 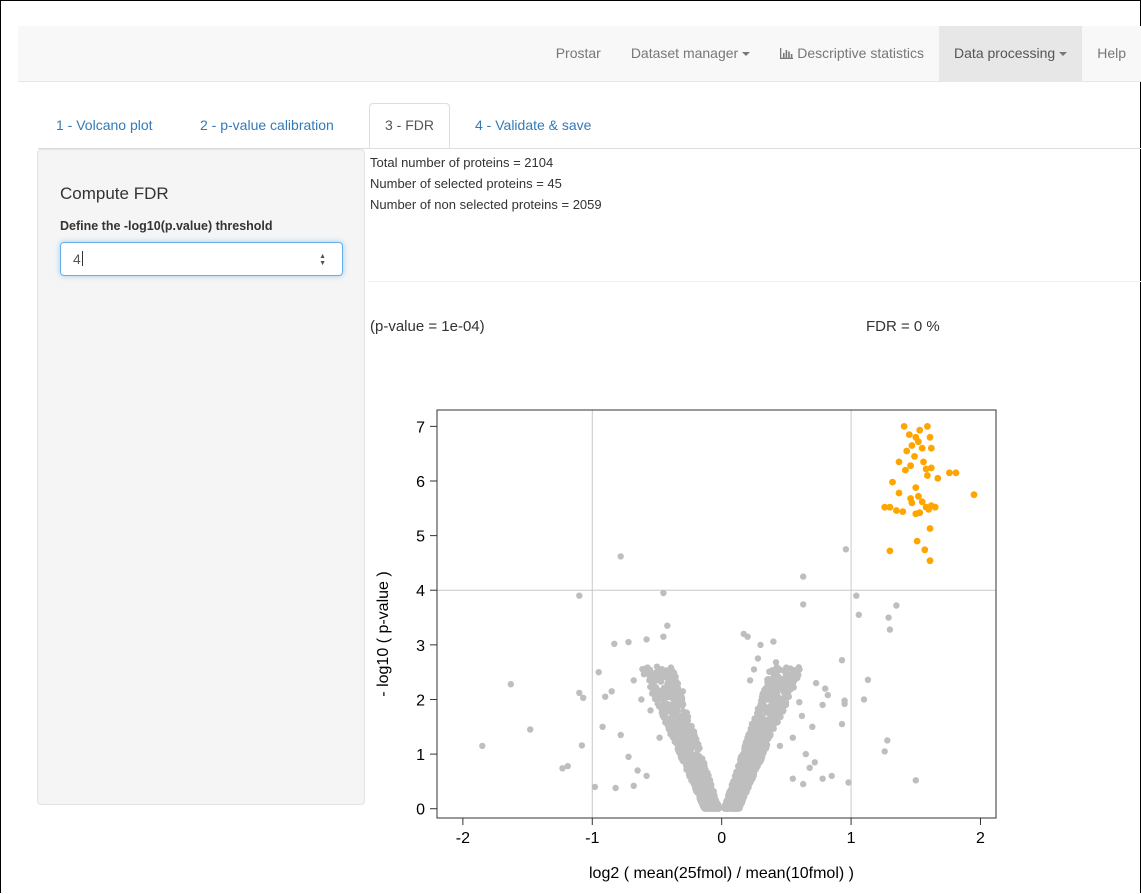 I want to click on threshold-input: 4 ▲ ▼, so click(x=201, y=259).